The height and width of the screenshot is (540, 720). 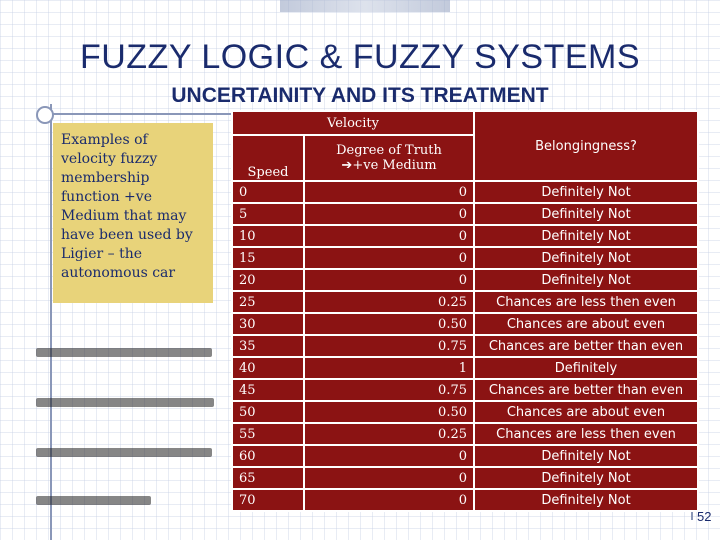 I want to click on table-row: 55 0.25 Chances are less then even, so click(x=465, y=434).